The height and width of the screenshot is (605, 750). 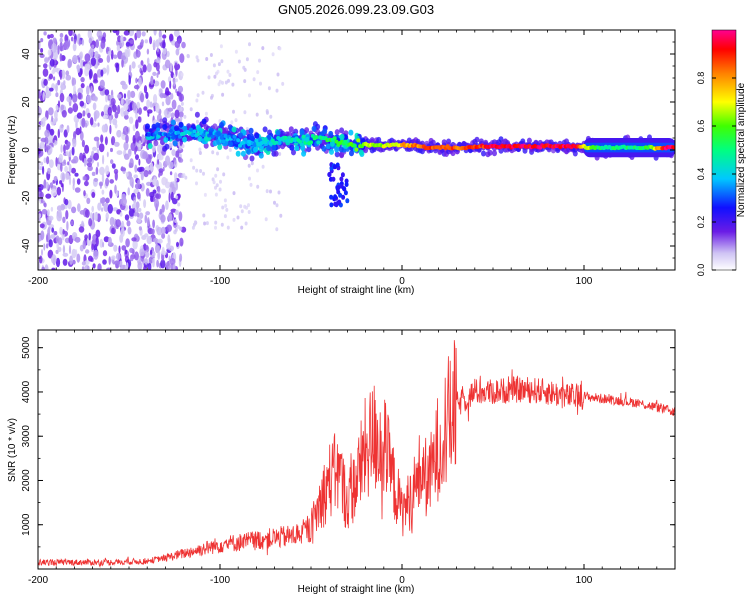 I want to click on ridge-halo, so click(x=215, y=126).